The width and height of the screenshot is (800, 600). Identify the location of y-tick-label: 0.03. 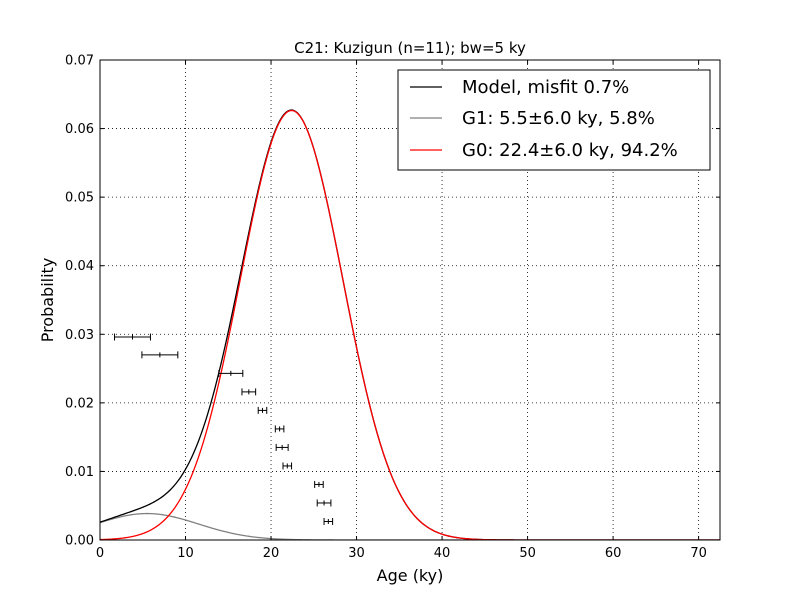
(79, 335).